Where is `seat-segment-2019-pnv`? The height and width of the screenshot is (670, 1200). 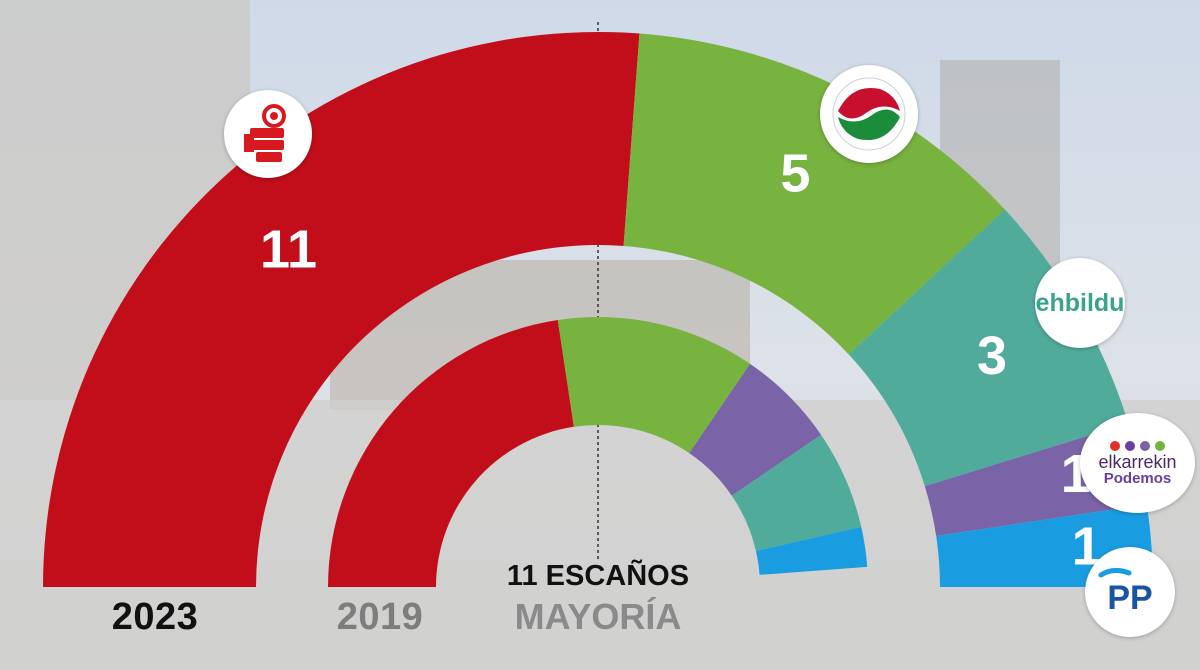 seat-segment-2019-pnv is located at coordinates (654, 385).